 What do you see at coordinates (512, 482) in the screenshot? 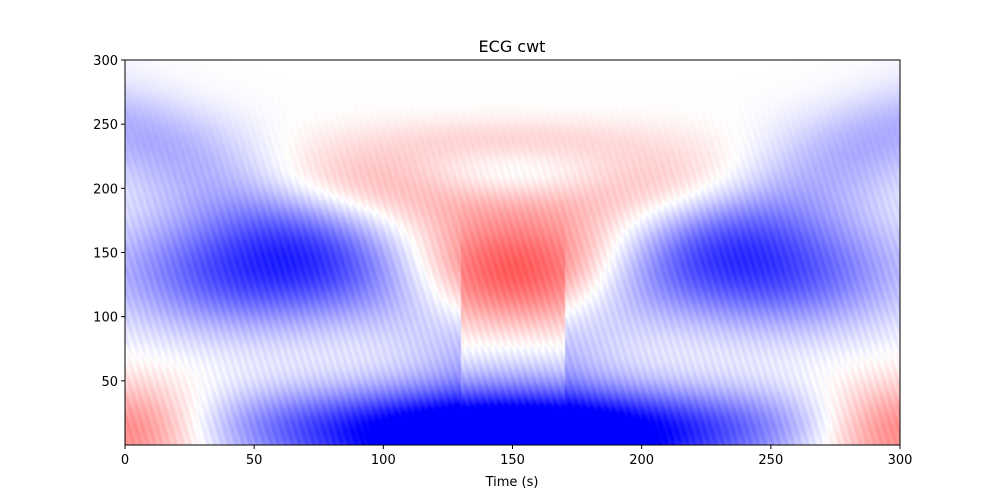
I see `x-axis-label: Time (s)` at bounding box center [512, 482].